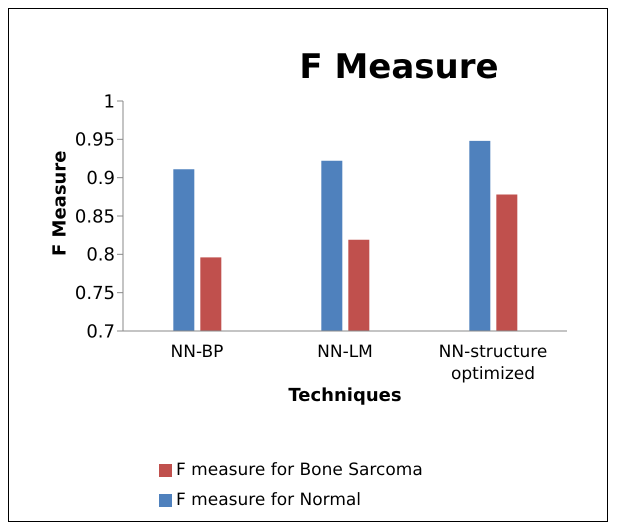 This screenshot has height=531, width=617. What do you see at coordinates (94, 140) in the screenshot?
I see `y-tick-label: 0.95` at bounding box center [94, 140].